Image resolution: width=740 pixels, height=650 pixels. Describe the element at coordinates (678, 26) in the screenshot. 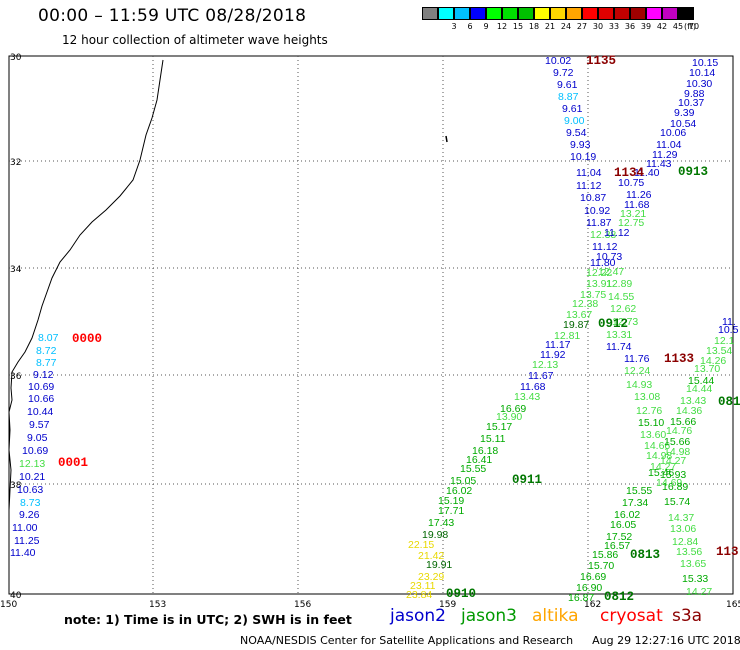

I see `color-tick-label: 45` at that location.